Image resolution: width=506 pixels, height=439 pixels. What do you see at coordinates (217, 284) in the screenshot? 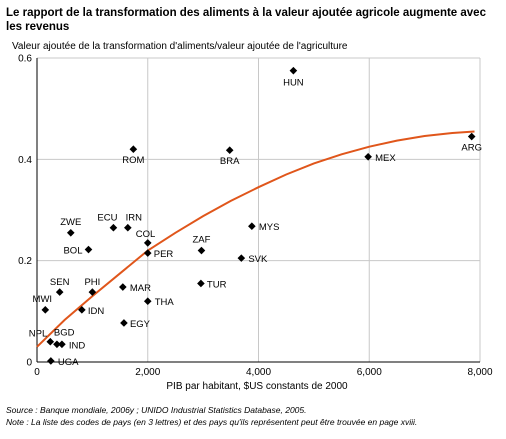
I see `point-label-tur: TUR` at bounding box center [217, 284].